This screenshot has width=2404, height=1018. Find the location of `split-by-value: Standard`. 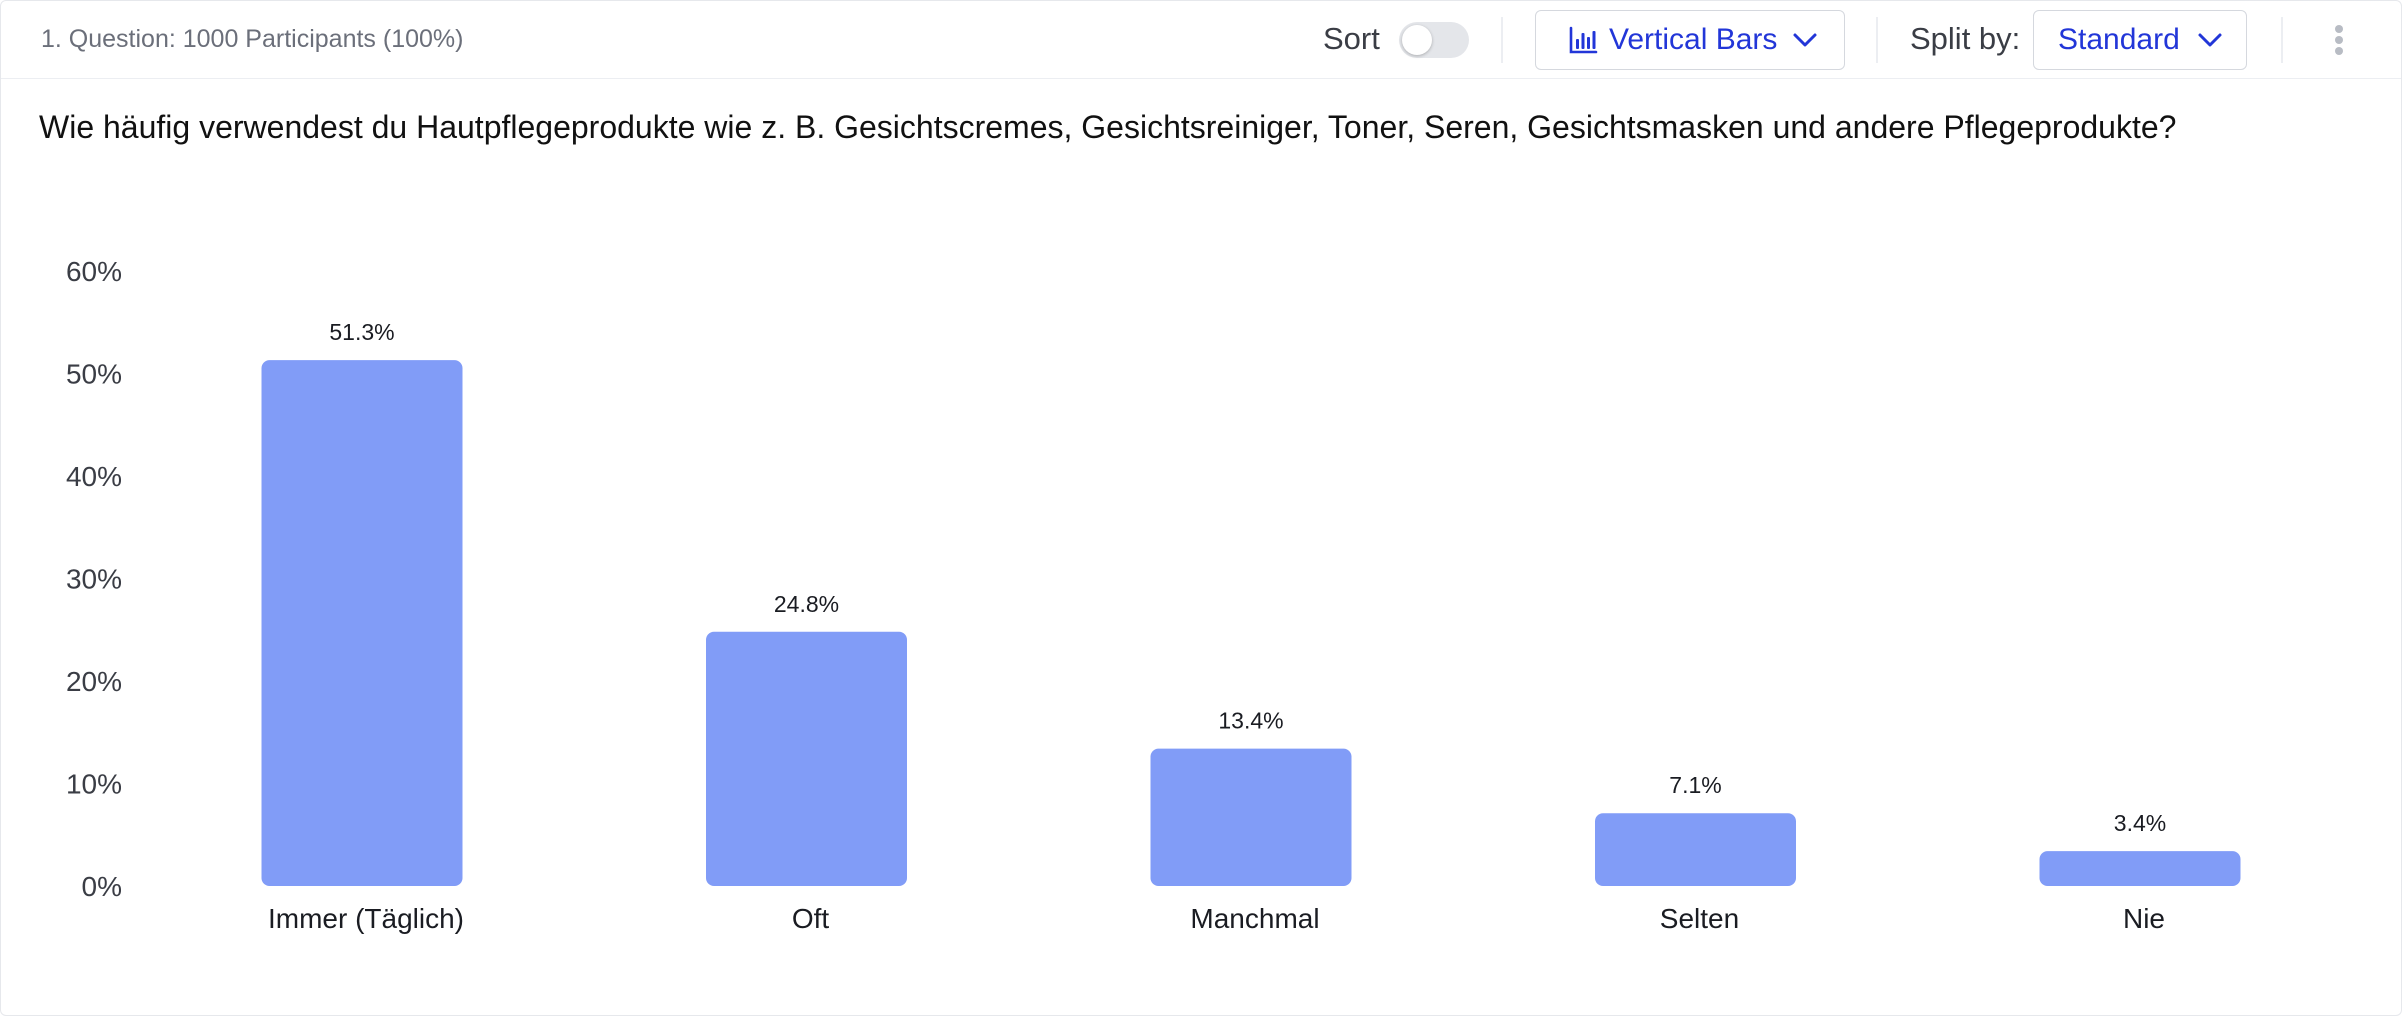

split-by-value: Standard is located at coordinates (2119, 39).